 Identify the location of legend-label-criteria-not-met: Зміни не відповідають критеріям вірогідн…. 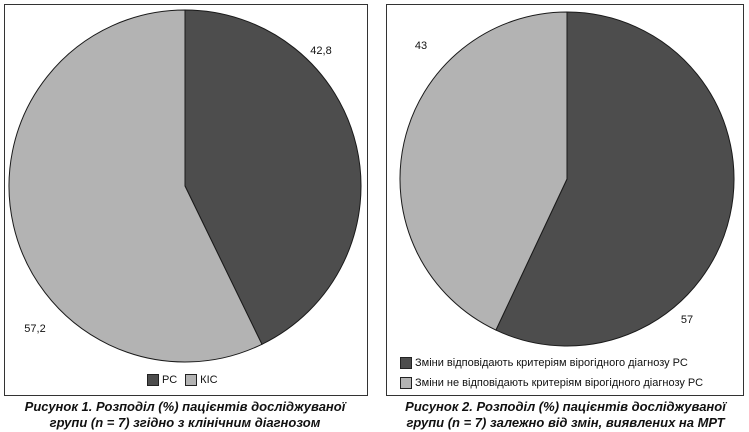
(559, 383).